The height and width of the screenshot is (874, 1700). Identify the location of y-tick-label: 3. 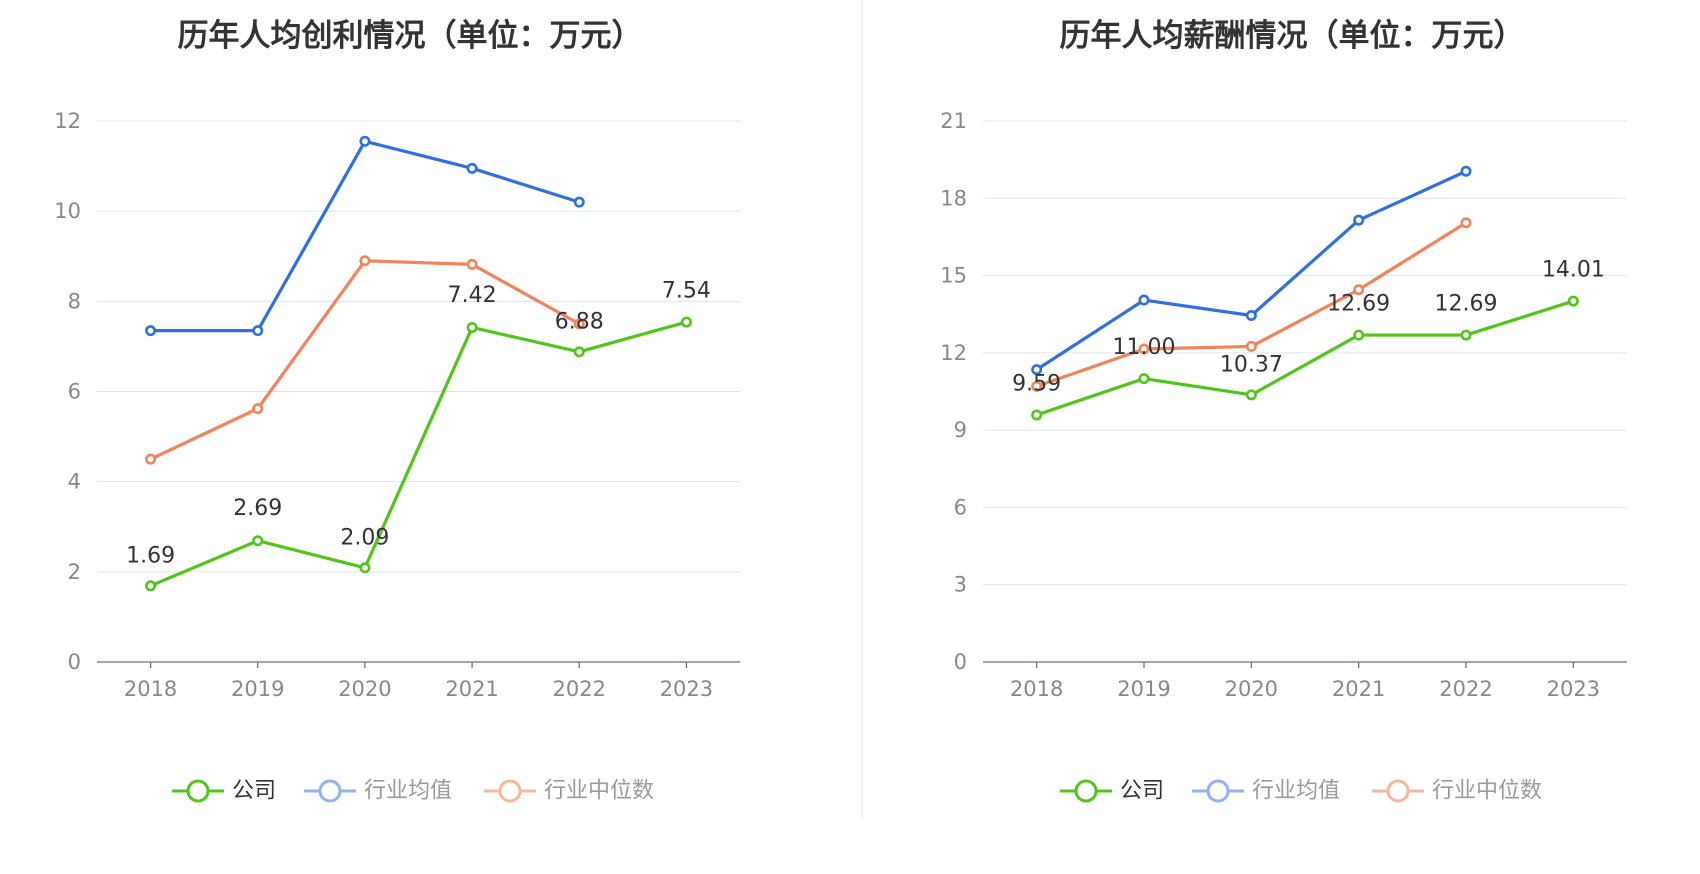
(960, 585).